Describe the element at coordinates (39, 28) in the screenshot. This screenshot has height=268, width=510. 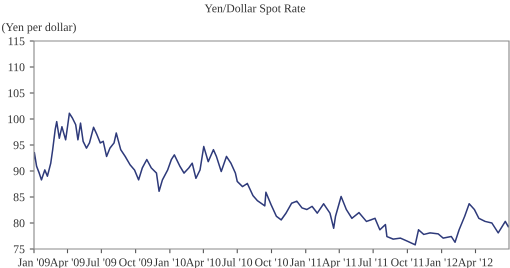
I see `y-axis-title: (Yen per dollar)` at that location.